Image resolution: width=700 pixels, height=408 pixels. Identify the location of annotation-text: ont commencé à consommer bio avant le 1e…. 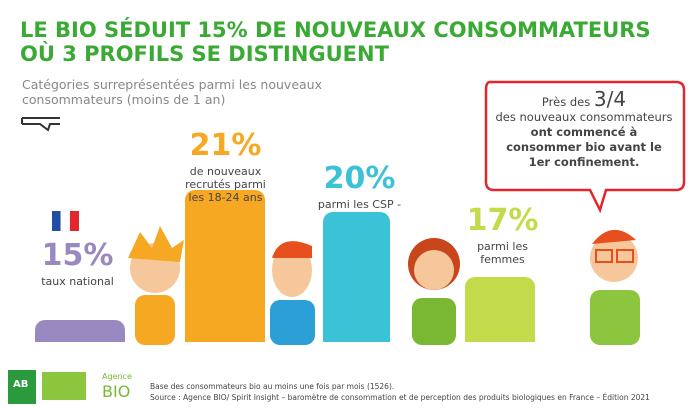
(584, 147).